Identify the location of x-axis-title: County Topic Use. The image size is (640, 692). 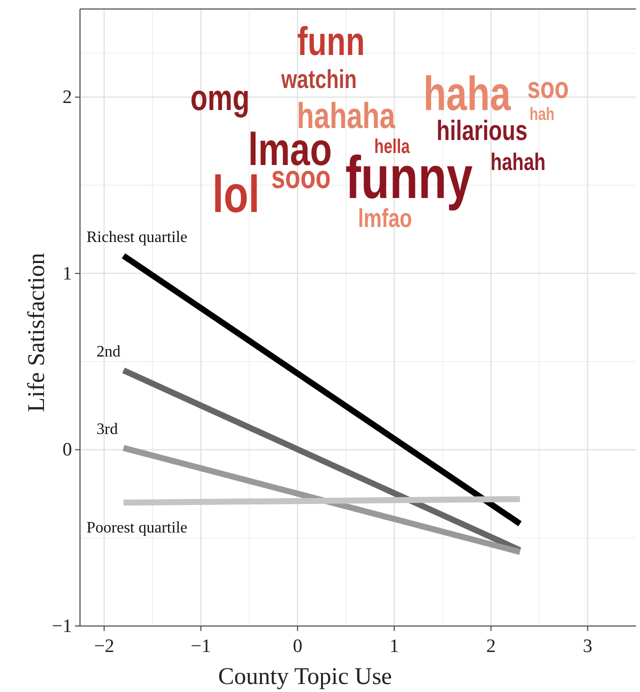
(305, 677).